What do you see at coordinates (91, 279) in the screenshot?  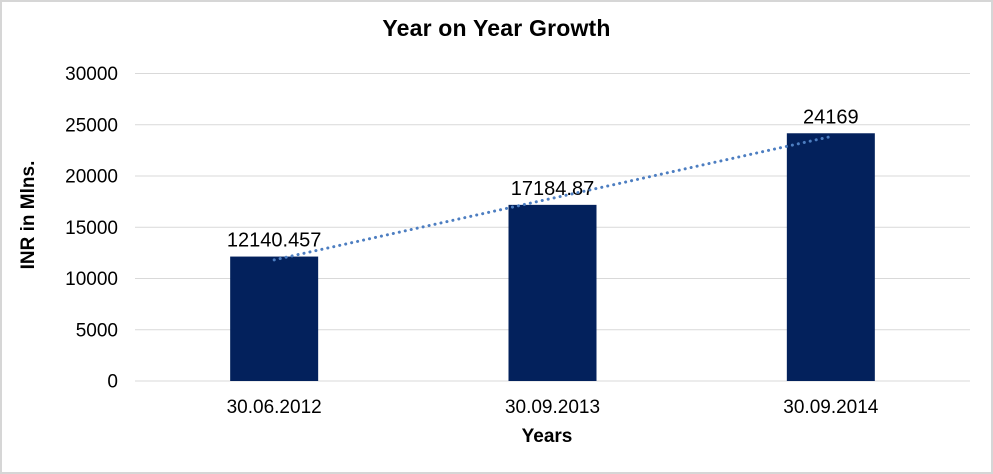 I see `y-tick-label: 10000` at bounding box center [91, 279].